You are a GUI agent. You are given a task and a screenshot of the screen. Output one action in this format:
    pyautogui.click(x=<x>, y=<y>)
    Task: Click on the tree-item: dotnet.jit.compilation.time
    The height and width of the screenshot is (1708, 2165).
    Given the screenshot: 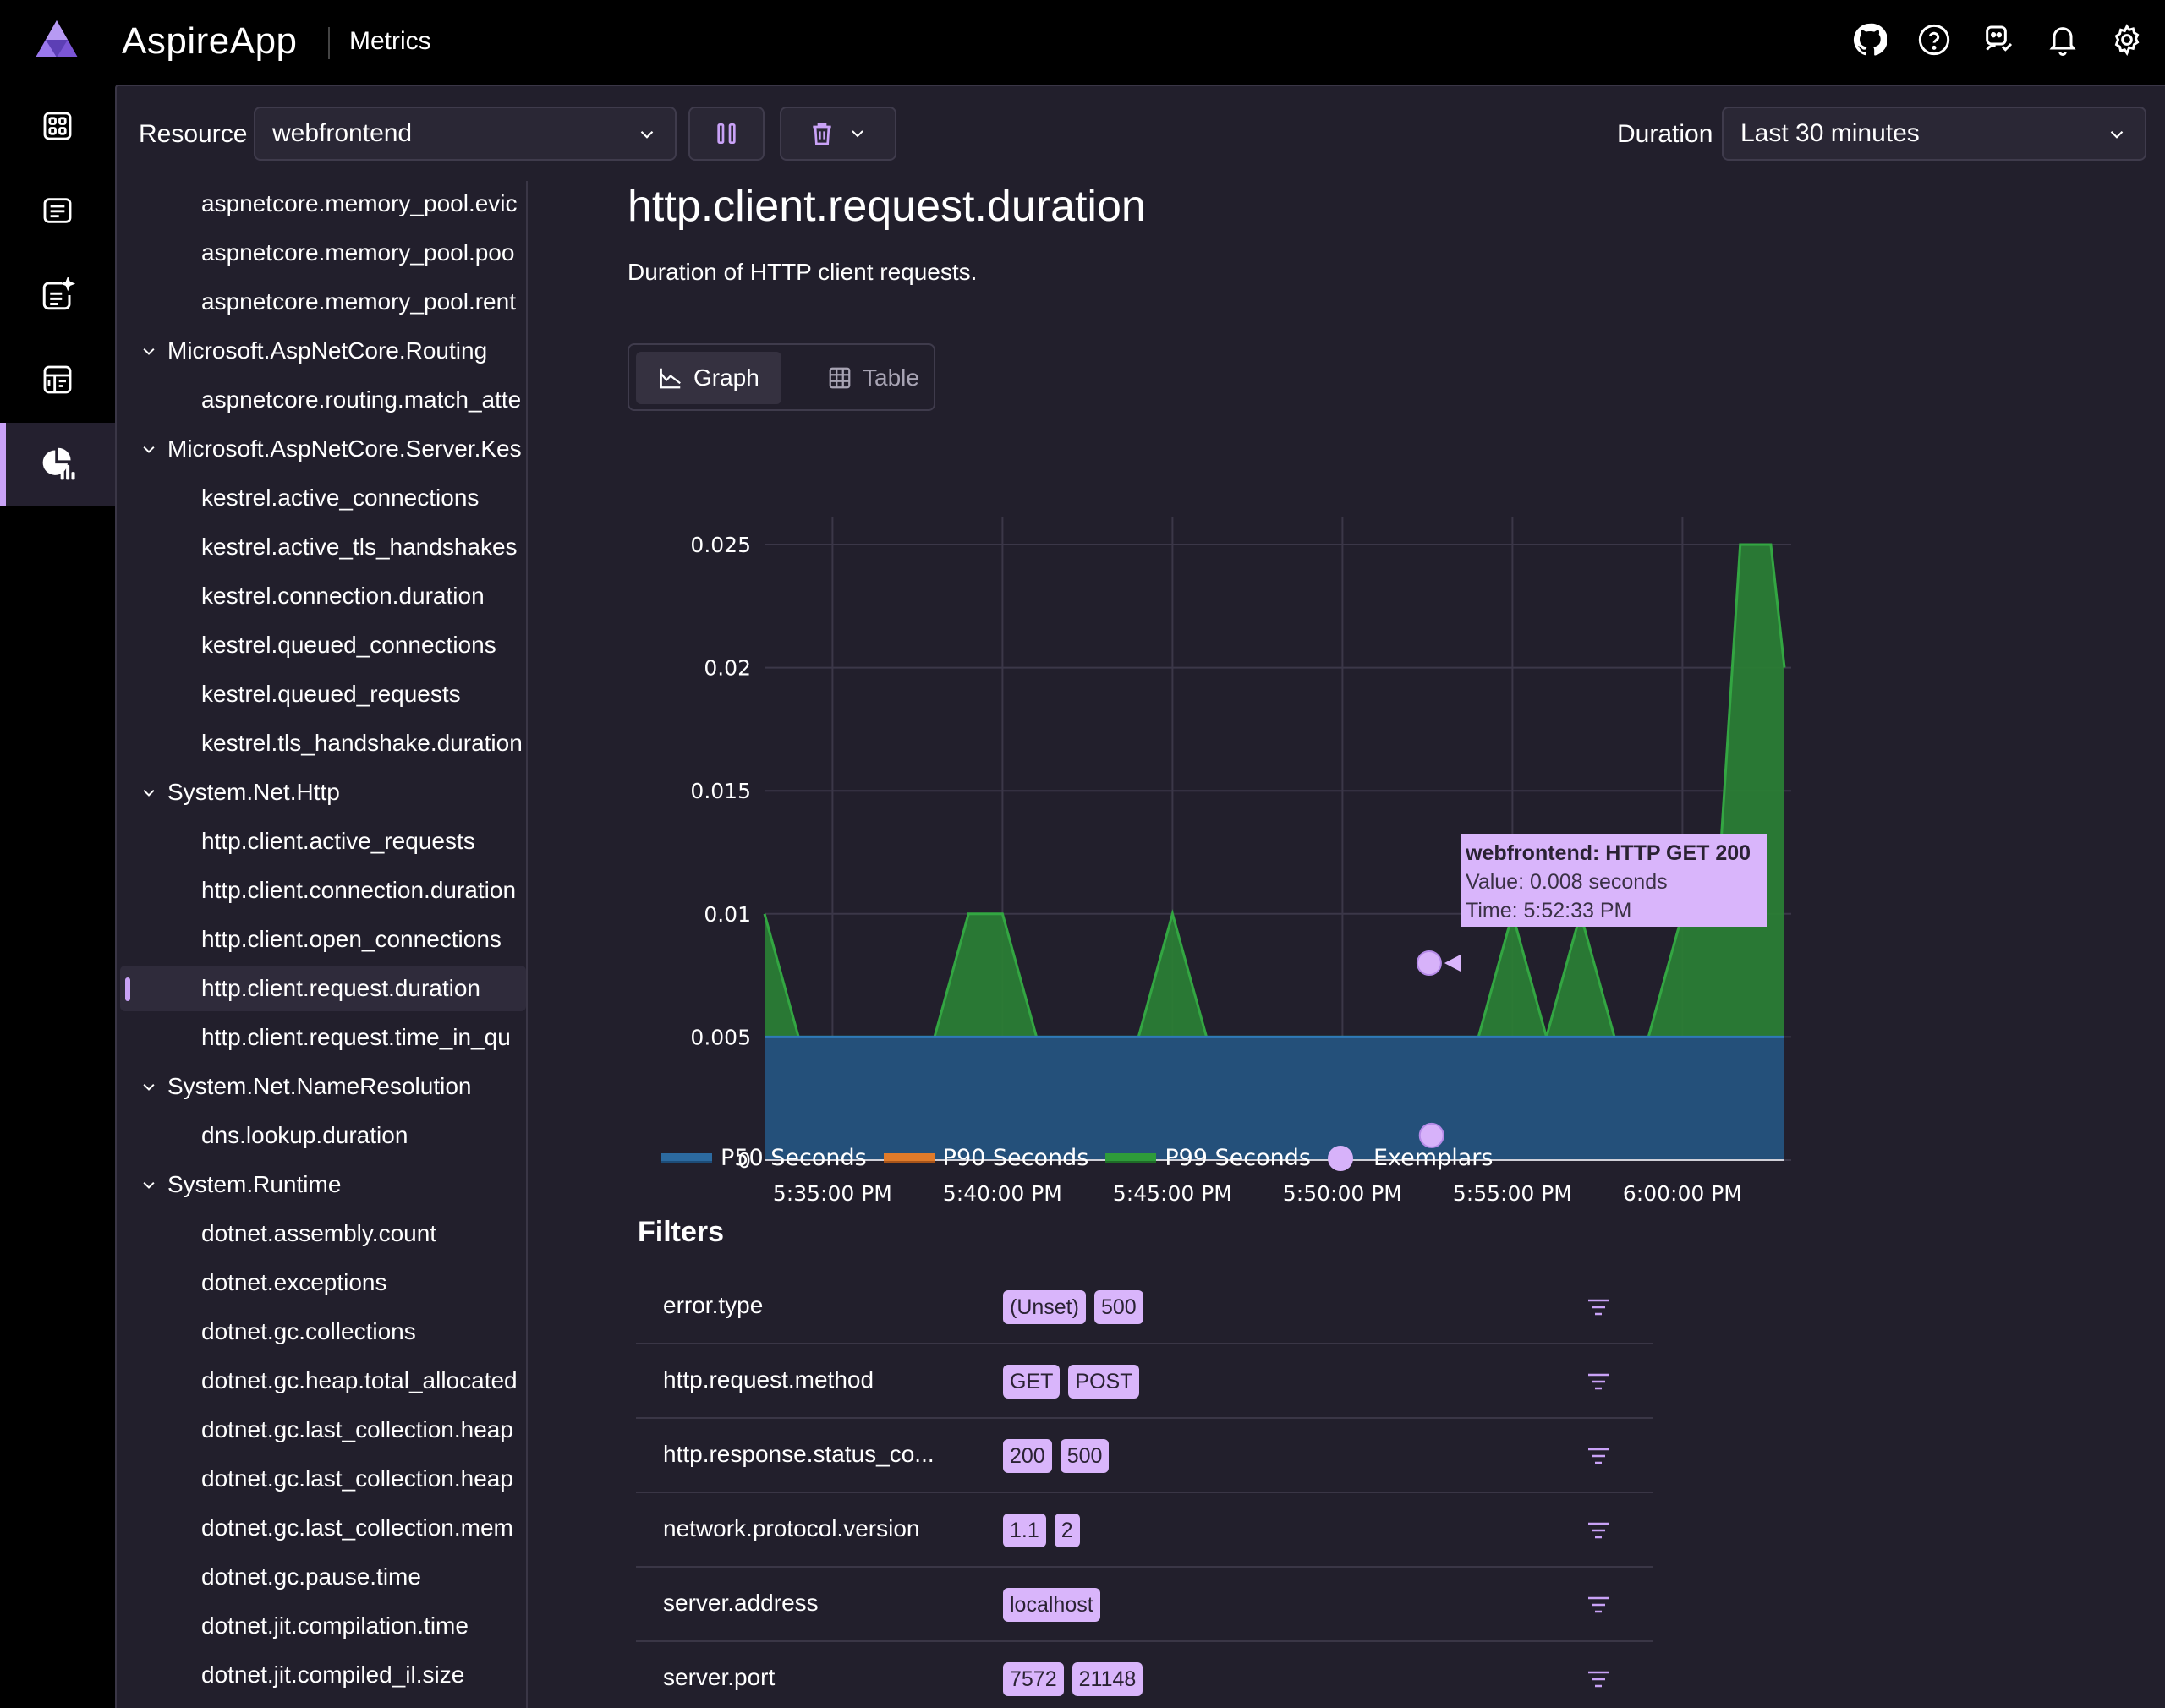 What is the action you would take?
    pyautogui.click(x=323, y=1626)
    